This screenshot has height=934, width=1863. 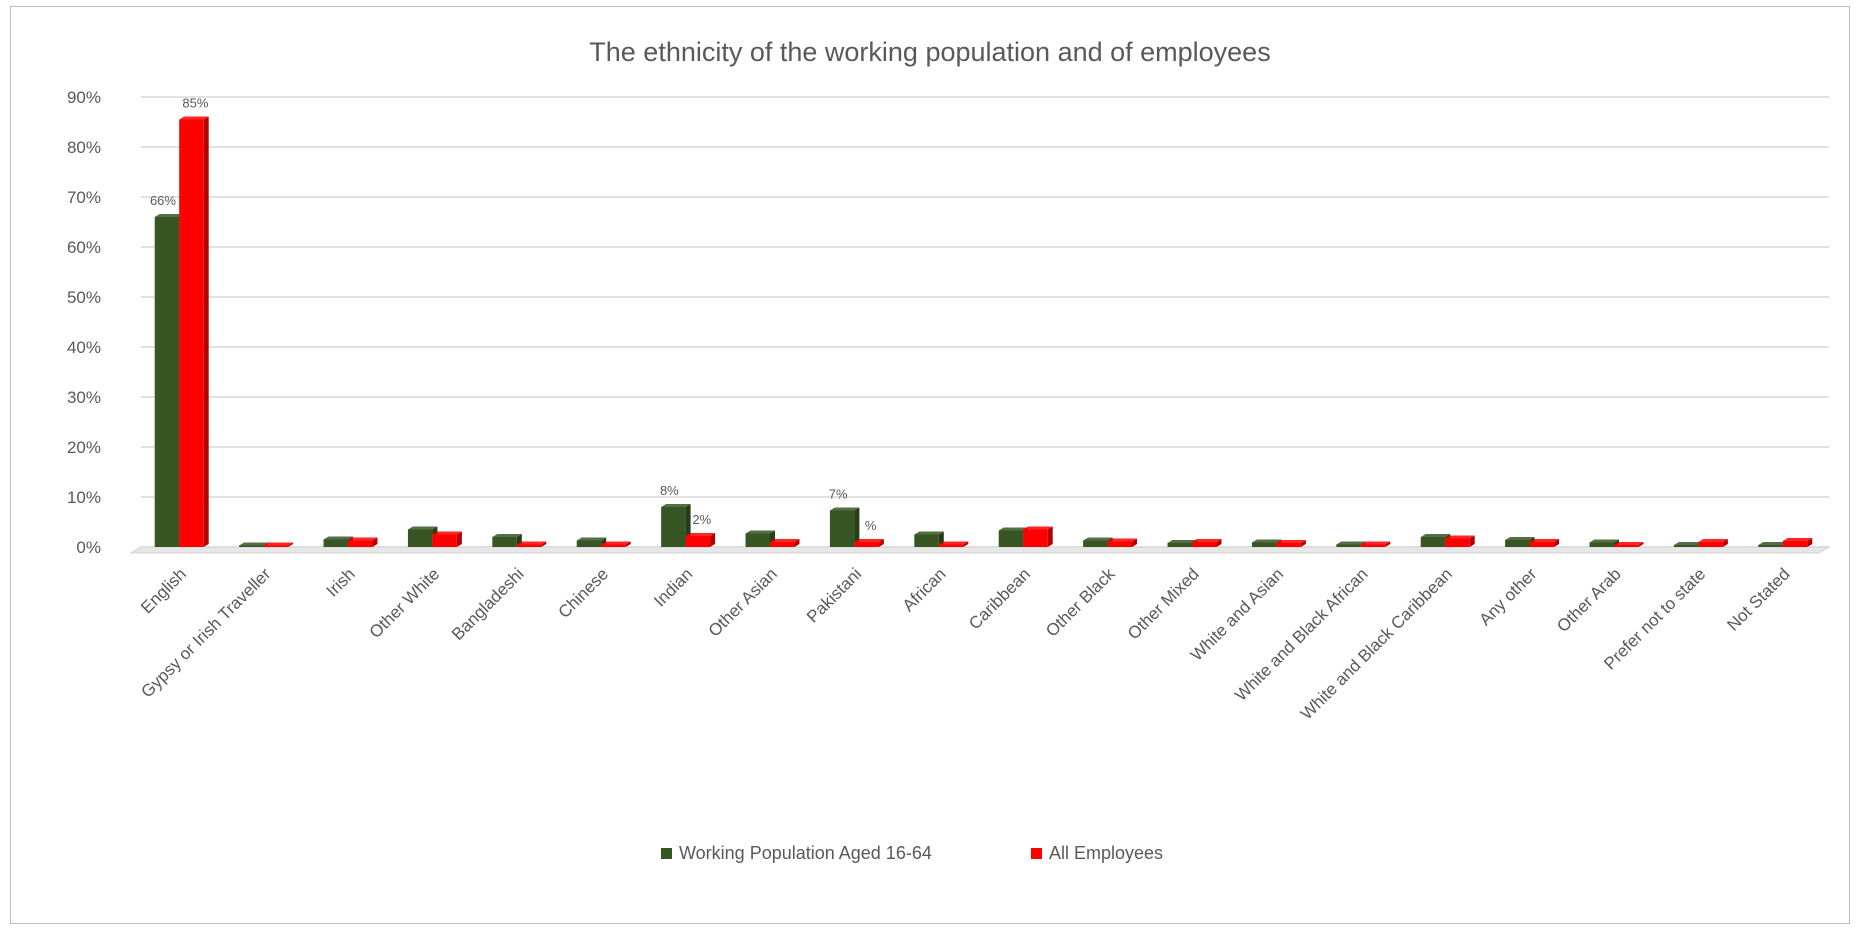 What do you see at coordinates (195, 103) in the screenshot?
I see `data-label: 85%` at bounding box center [195, 103].